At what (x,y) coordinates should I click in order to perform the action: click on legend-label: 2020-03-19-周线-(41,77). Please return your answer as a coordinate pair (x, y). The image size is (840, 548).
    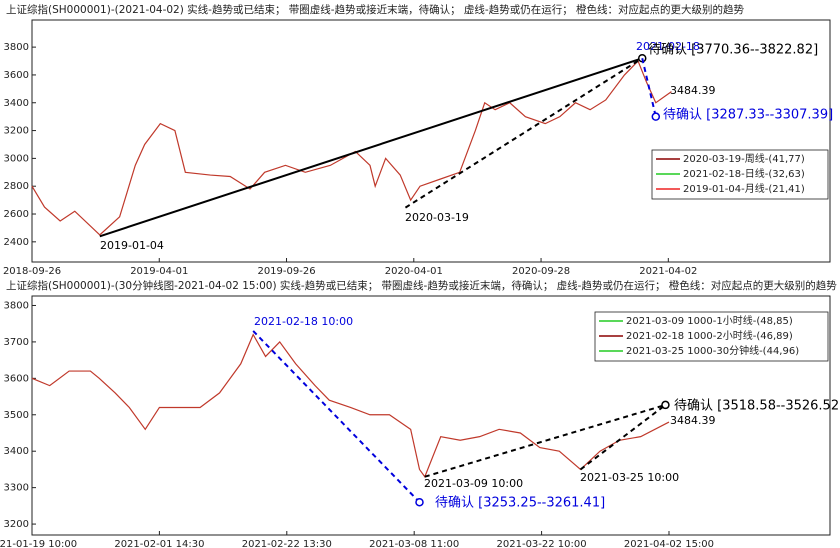
    Looking at the image, I should click on (744, 158).